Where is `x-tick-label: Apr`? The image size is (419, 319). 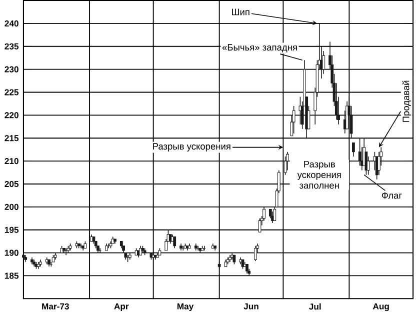
x-tick-label: Apr is located at coordinates (121, 308).